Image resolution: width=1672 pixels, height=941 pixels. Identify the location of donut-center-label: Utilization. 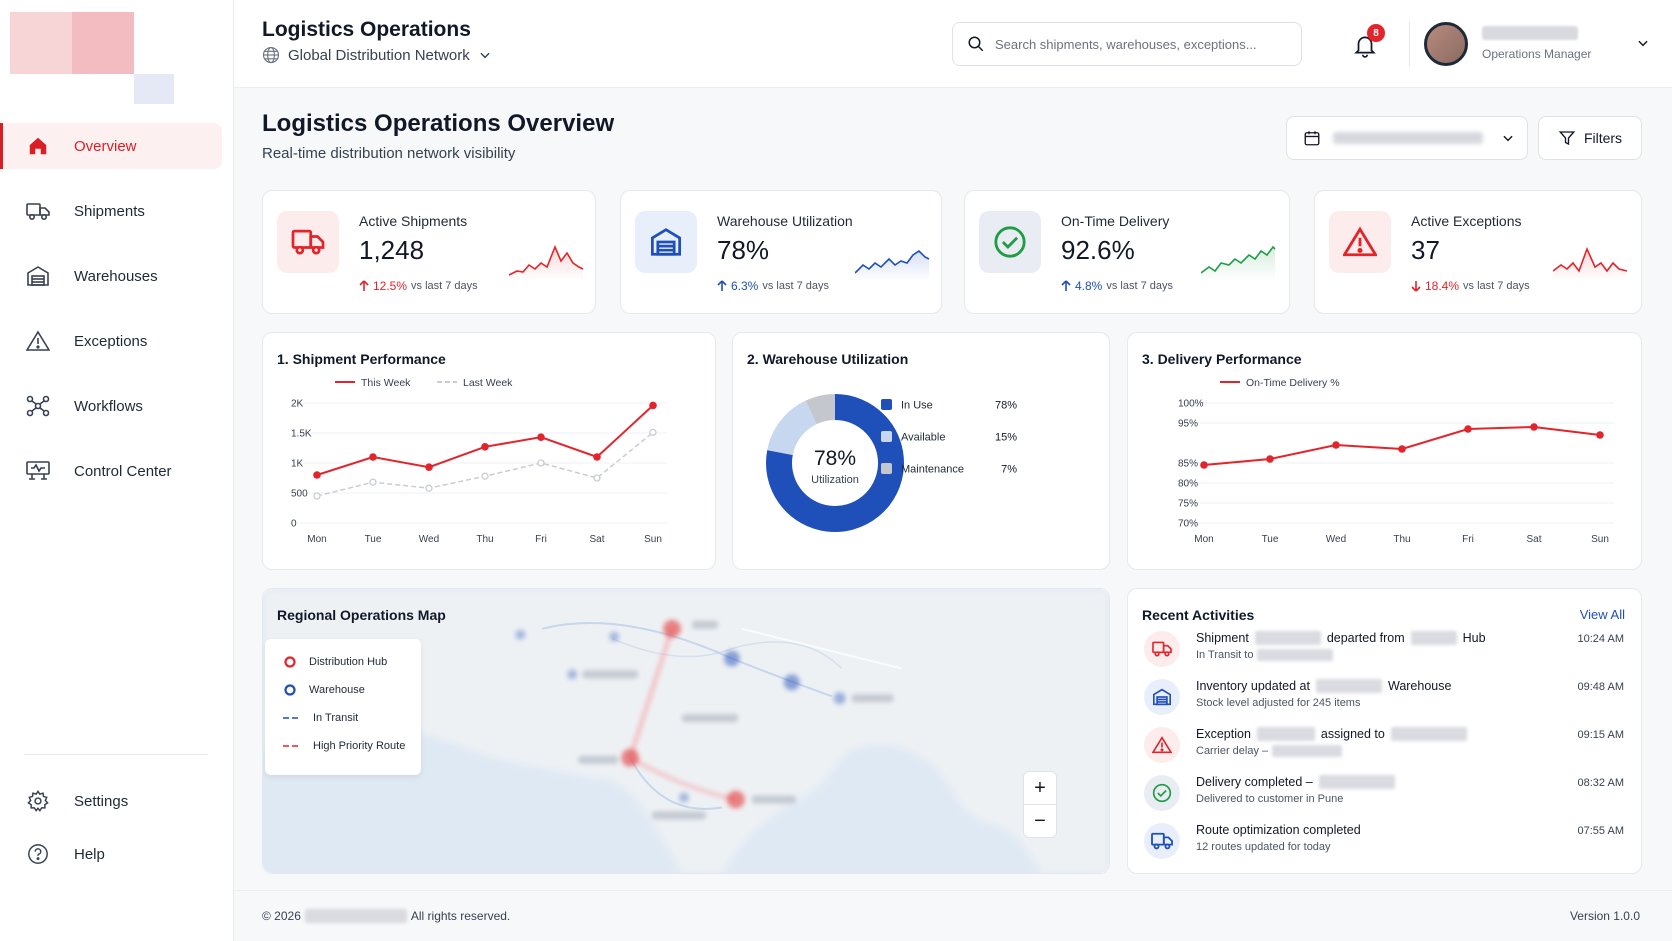
(835, 480).